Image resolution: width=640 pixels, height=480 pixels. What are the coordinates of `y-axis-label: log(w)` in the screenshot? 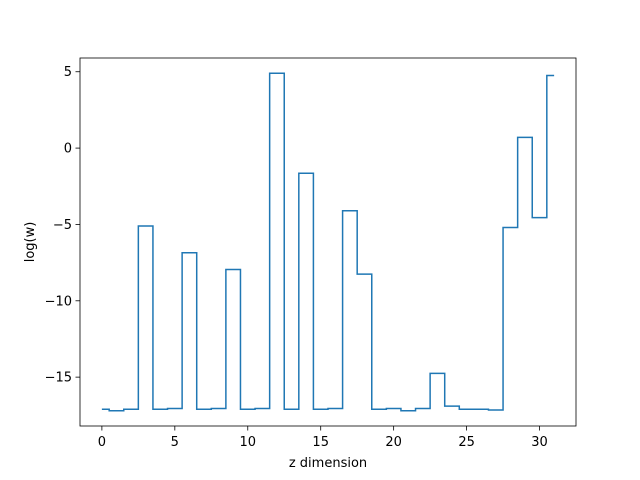 It's located at (30, 242).